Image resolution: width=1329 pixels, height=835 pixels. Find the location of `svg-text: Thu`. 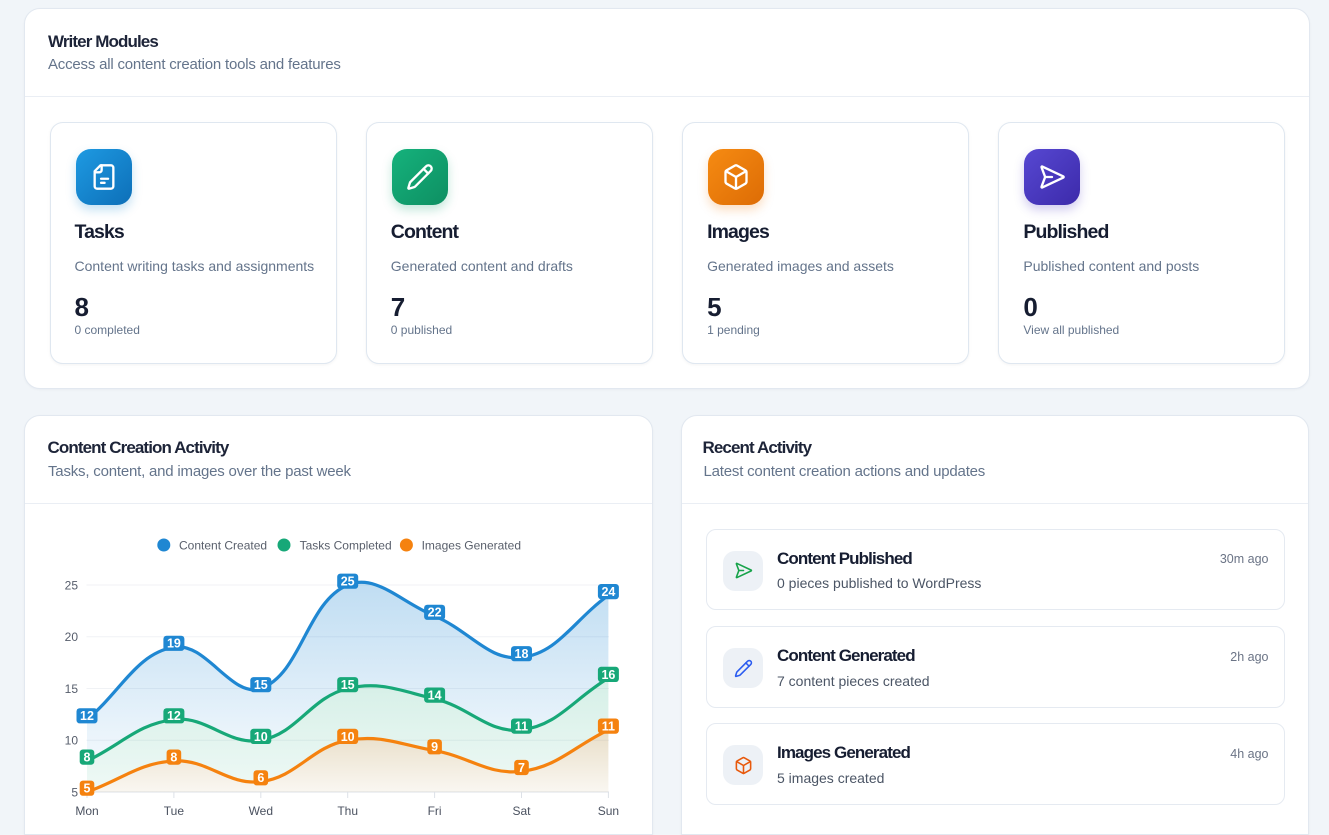

svg-text: Thu is located at coordinates (347, 811).